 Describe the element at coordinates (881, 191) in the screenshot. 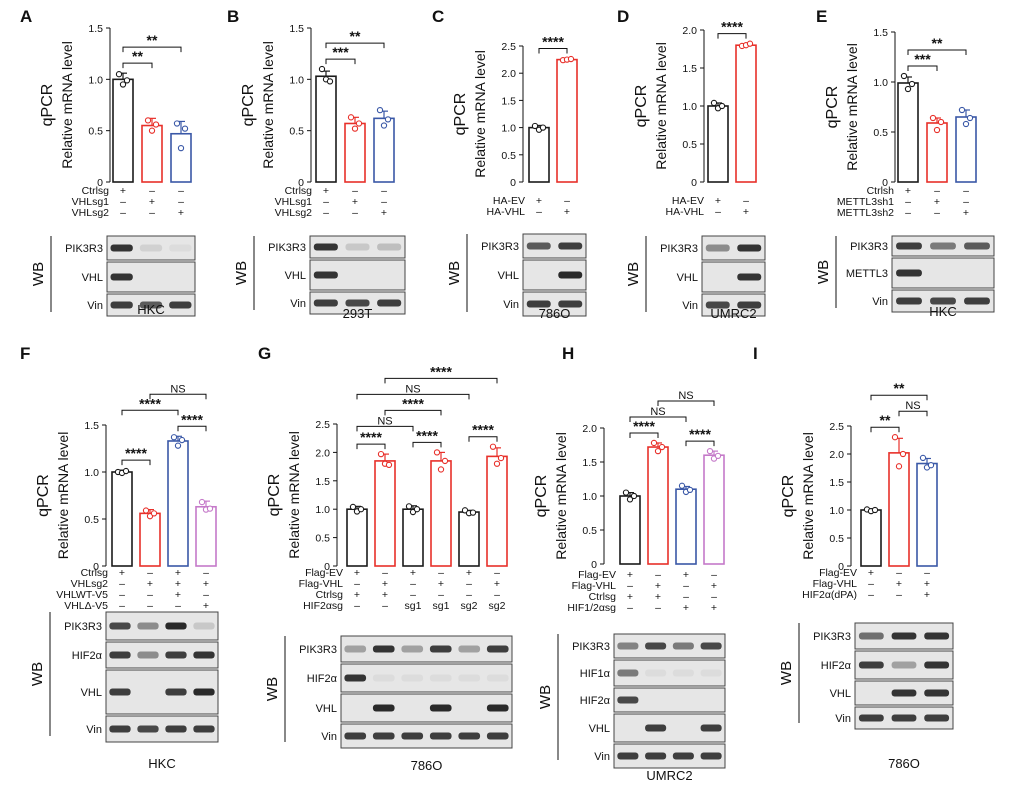

I see `condition-label: Ctrlsh` at that location.